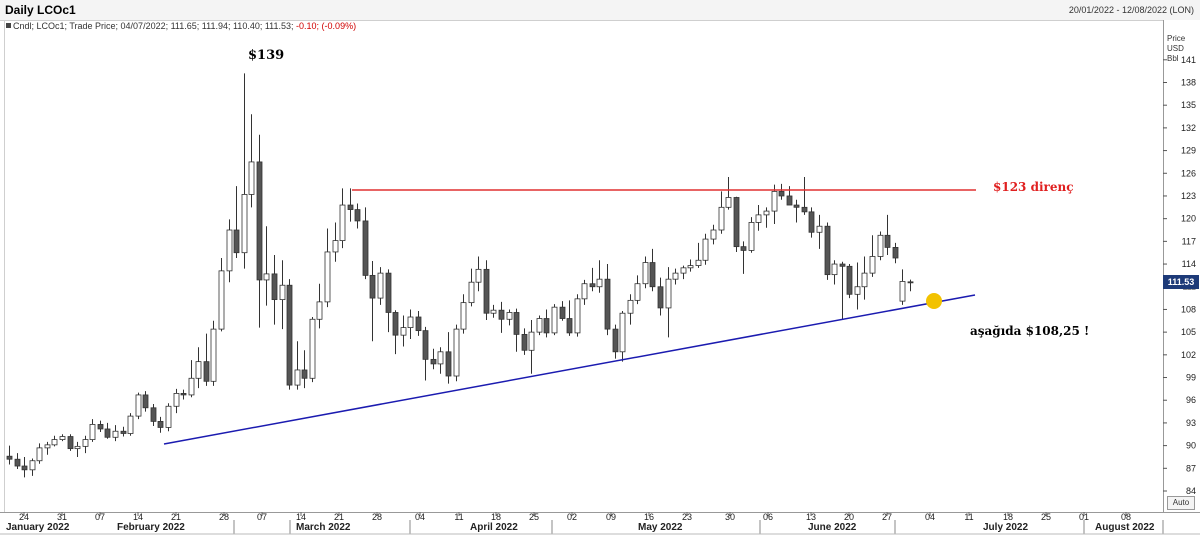 The height and width of the screenshot is (548, 1200). Describe the element at coordinates (1173, 58) in the screenshot. I see `axis-unit-volume: Bbl` at that location.